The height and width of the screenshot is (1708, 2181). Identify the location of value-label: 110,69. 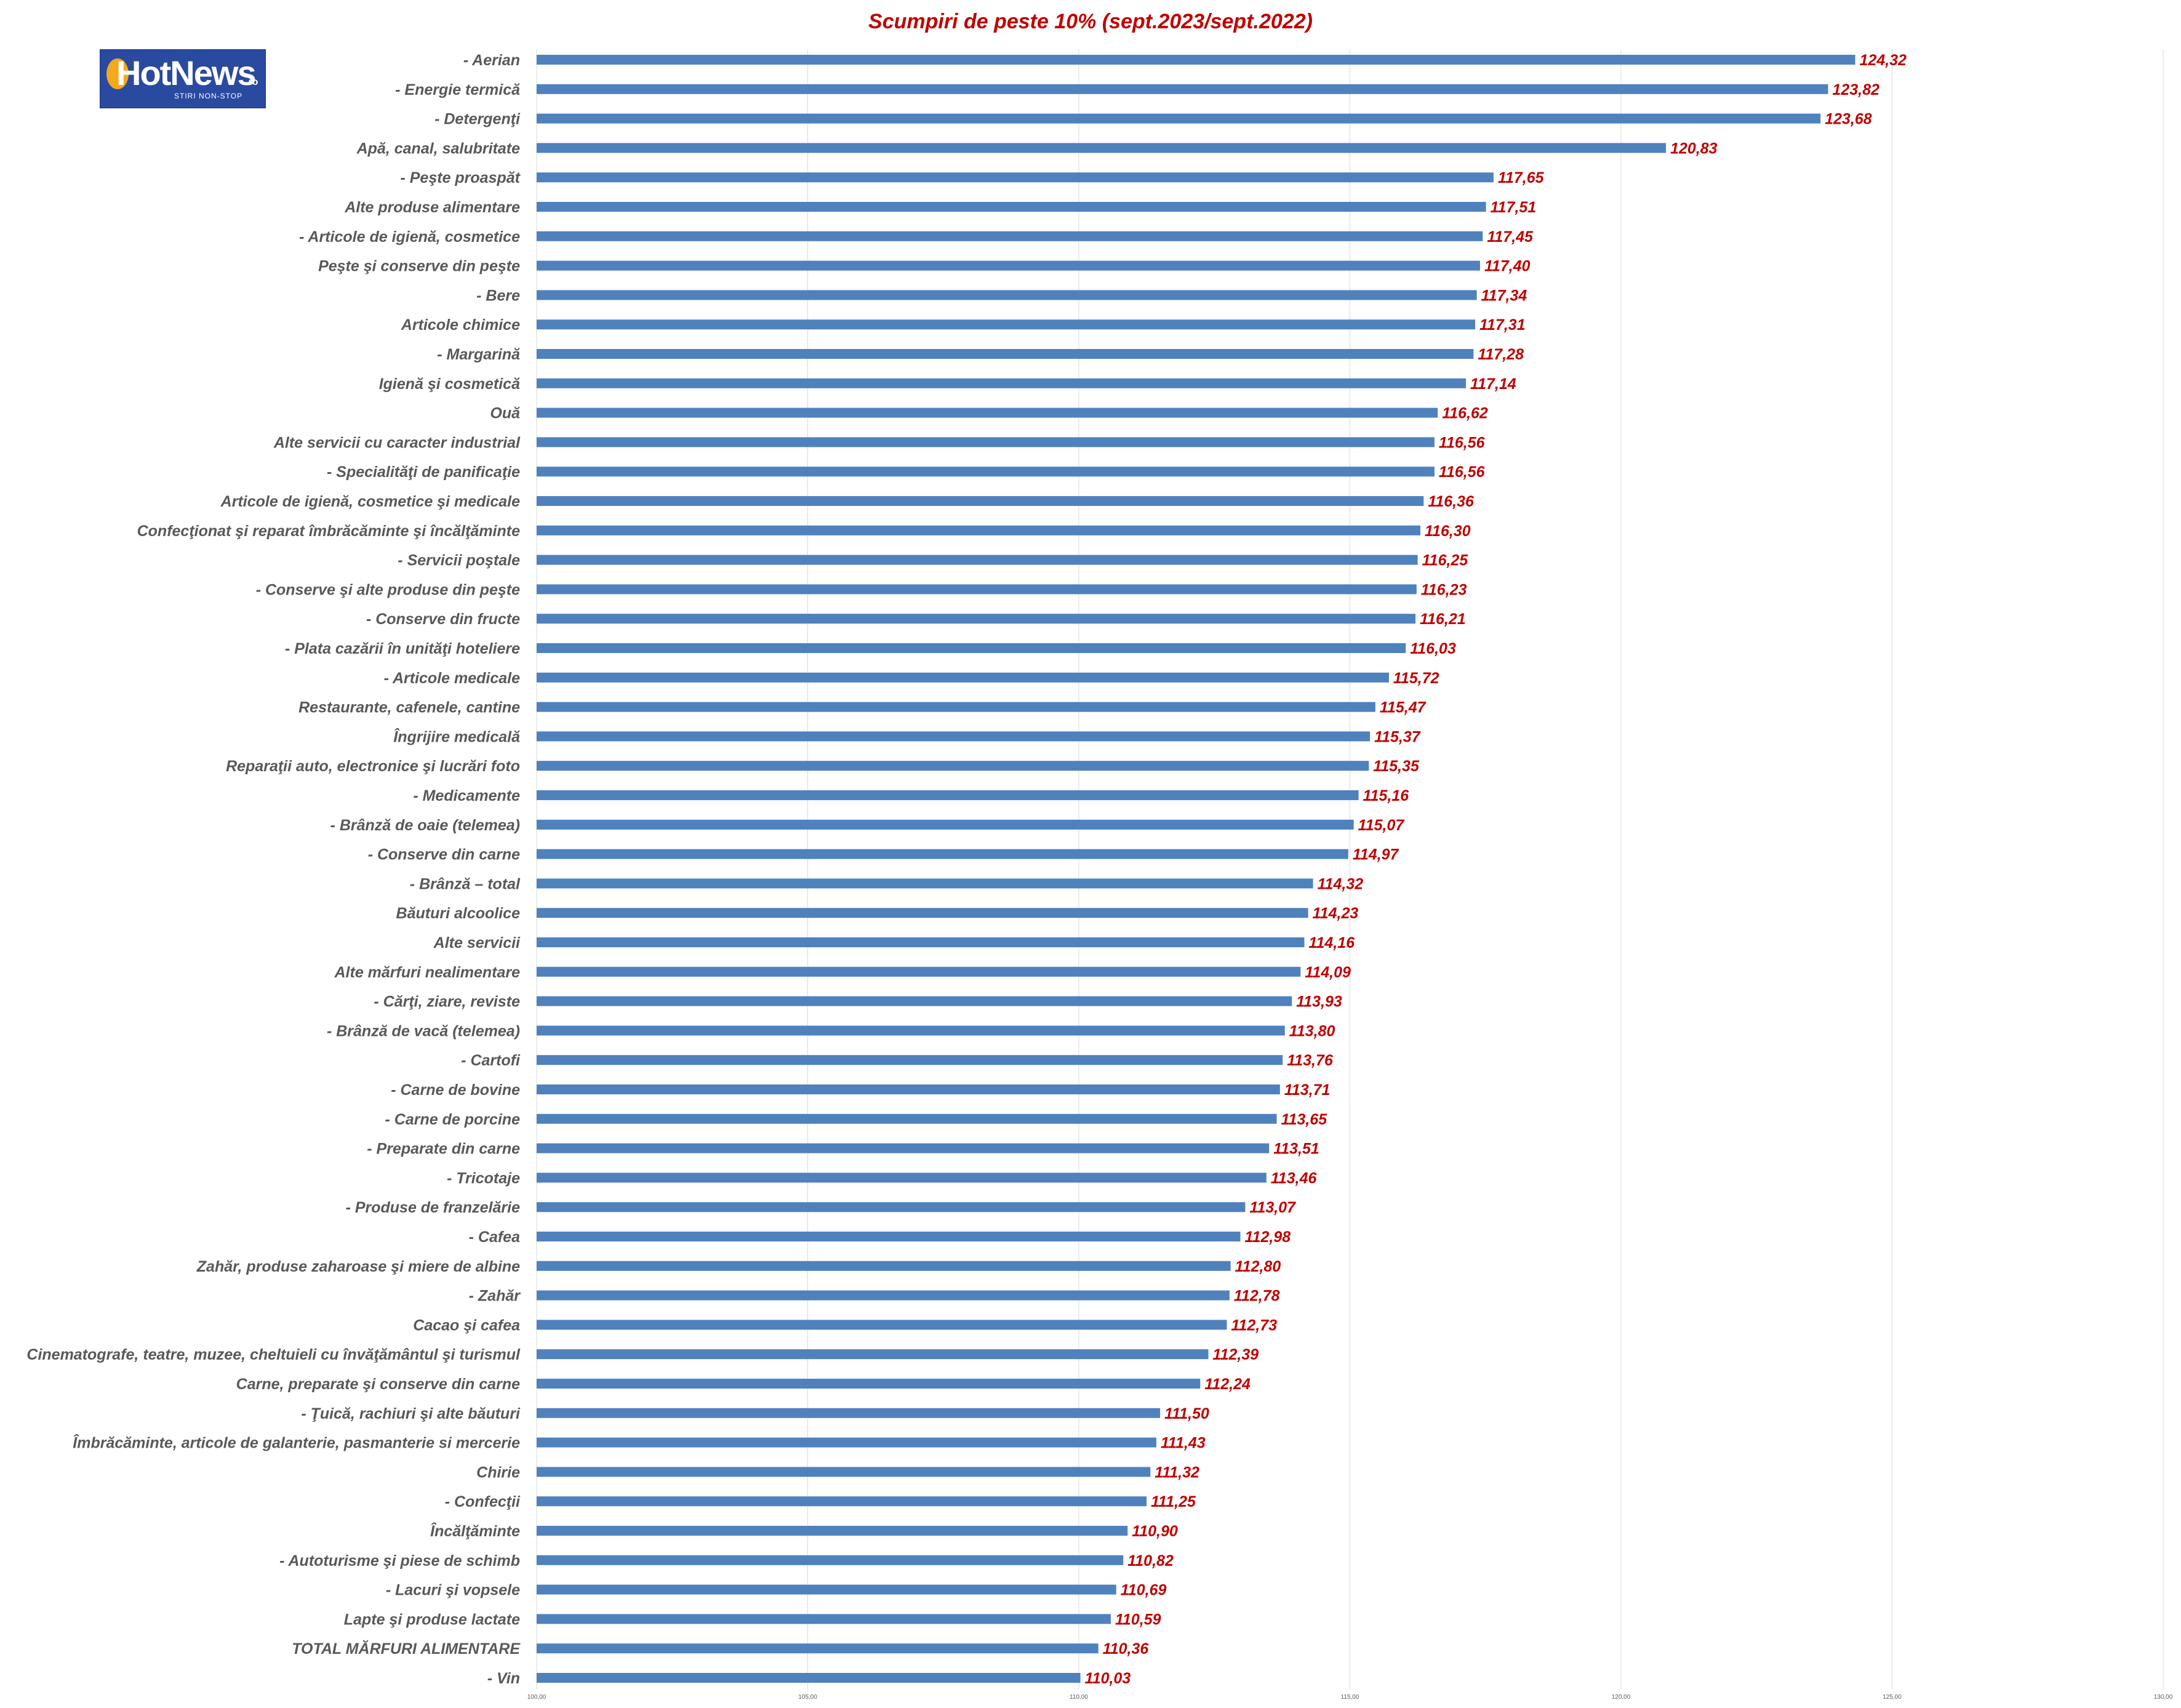
(1144, 1590).